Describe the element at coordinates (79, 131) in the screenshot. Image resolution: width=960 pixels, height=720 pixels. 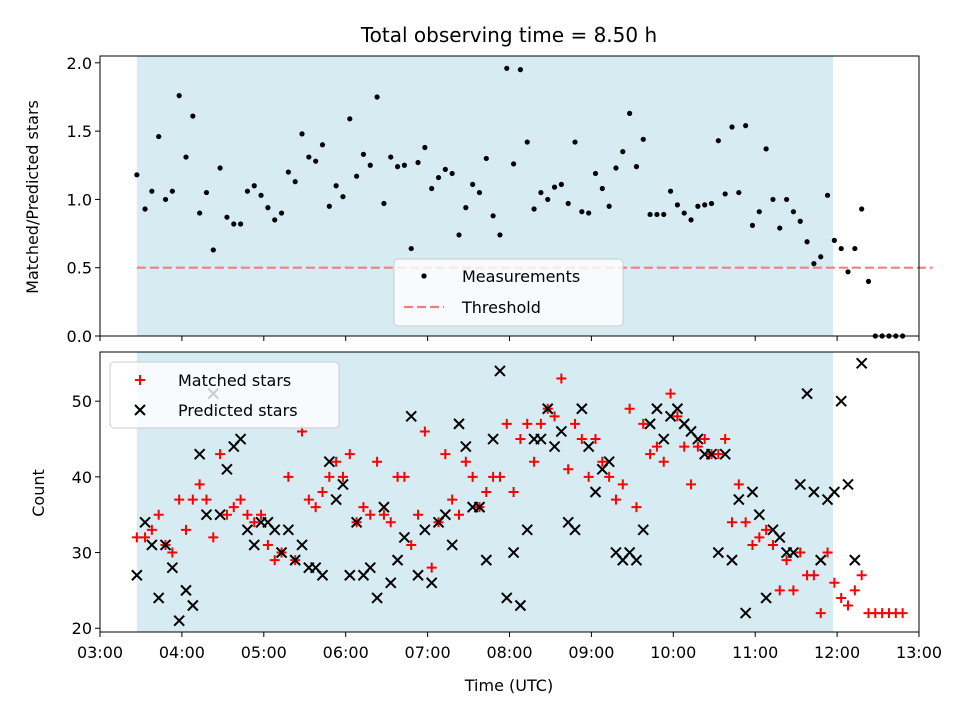
I see `top-y-tick-label: 1.5` at that location.